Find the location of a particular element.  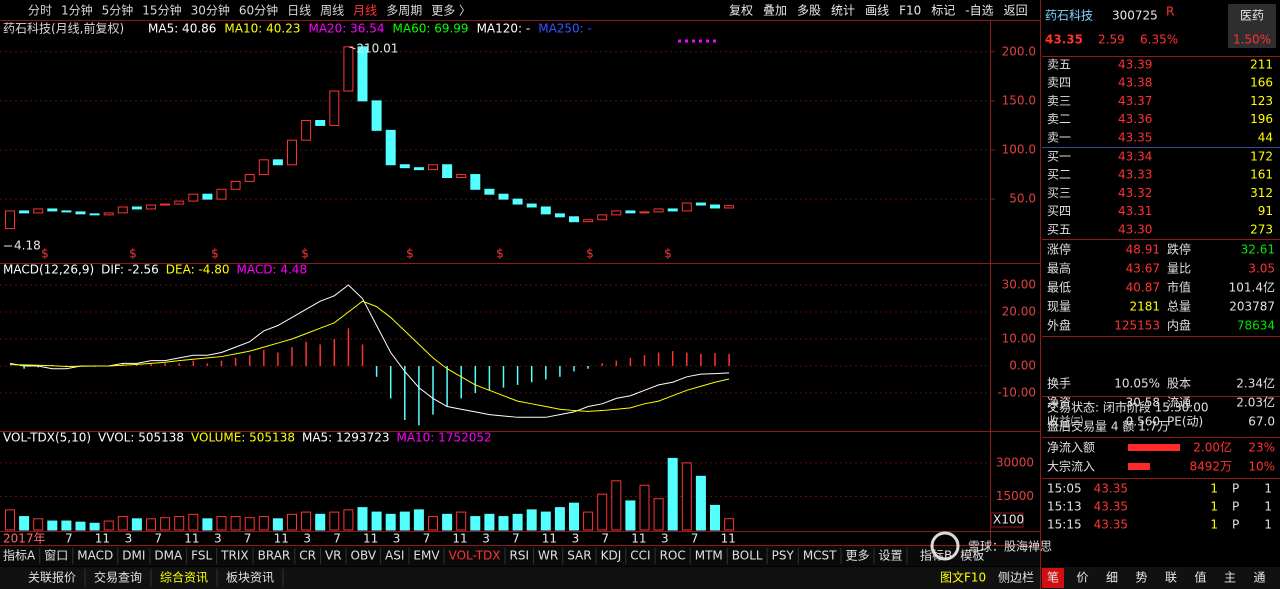

book-price: 43.35 is located at coordinates (1135, 137).